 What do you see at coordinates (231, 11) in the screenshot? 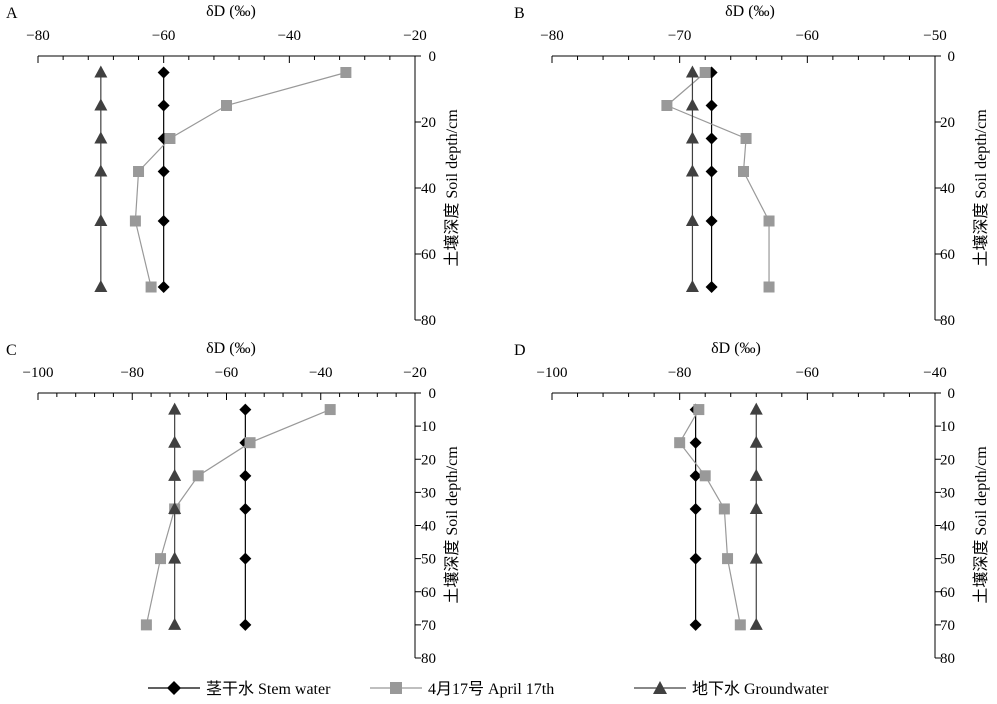
I see `x-axis-title-a: δD (‰)` at bounding box center [231, 11].